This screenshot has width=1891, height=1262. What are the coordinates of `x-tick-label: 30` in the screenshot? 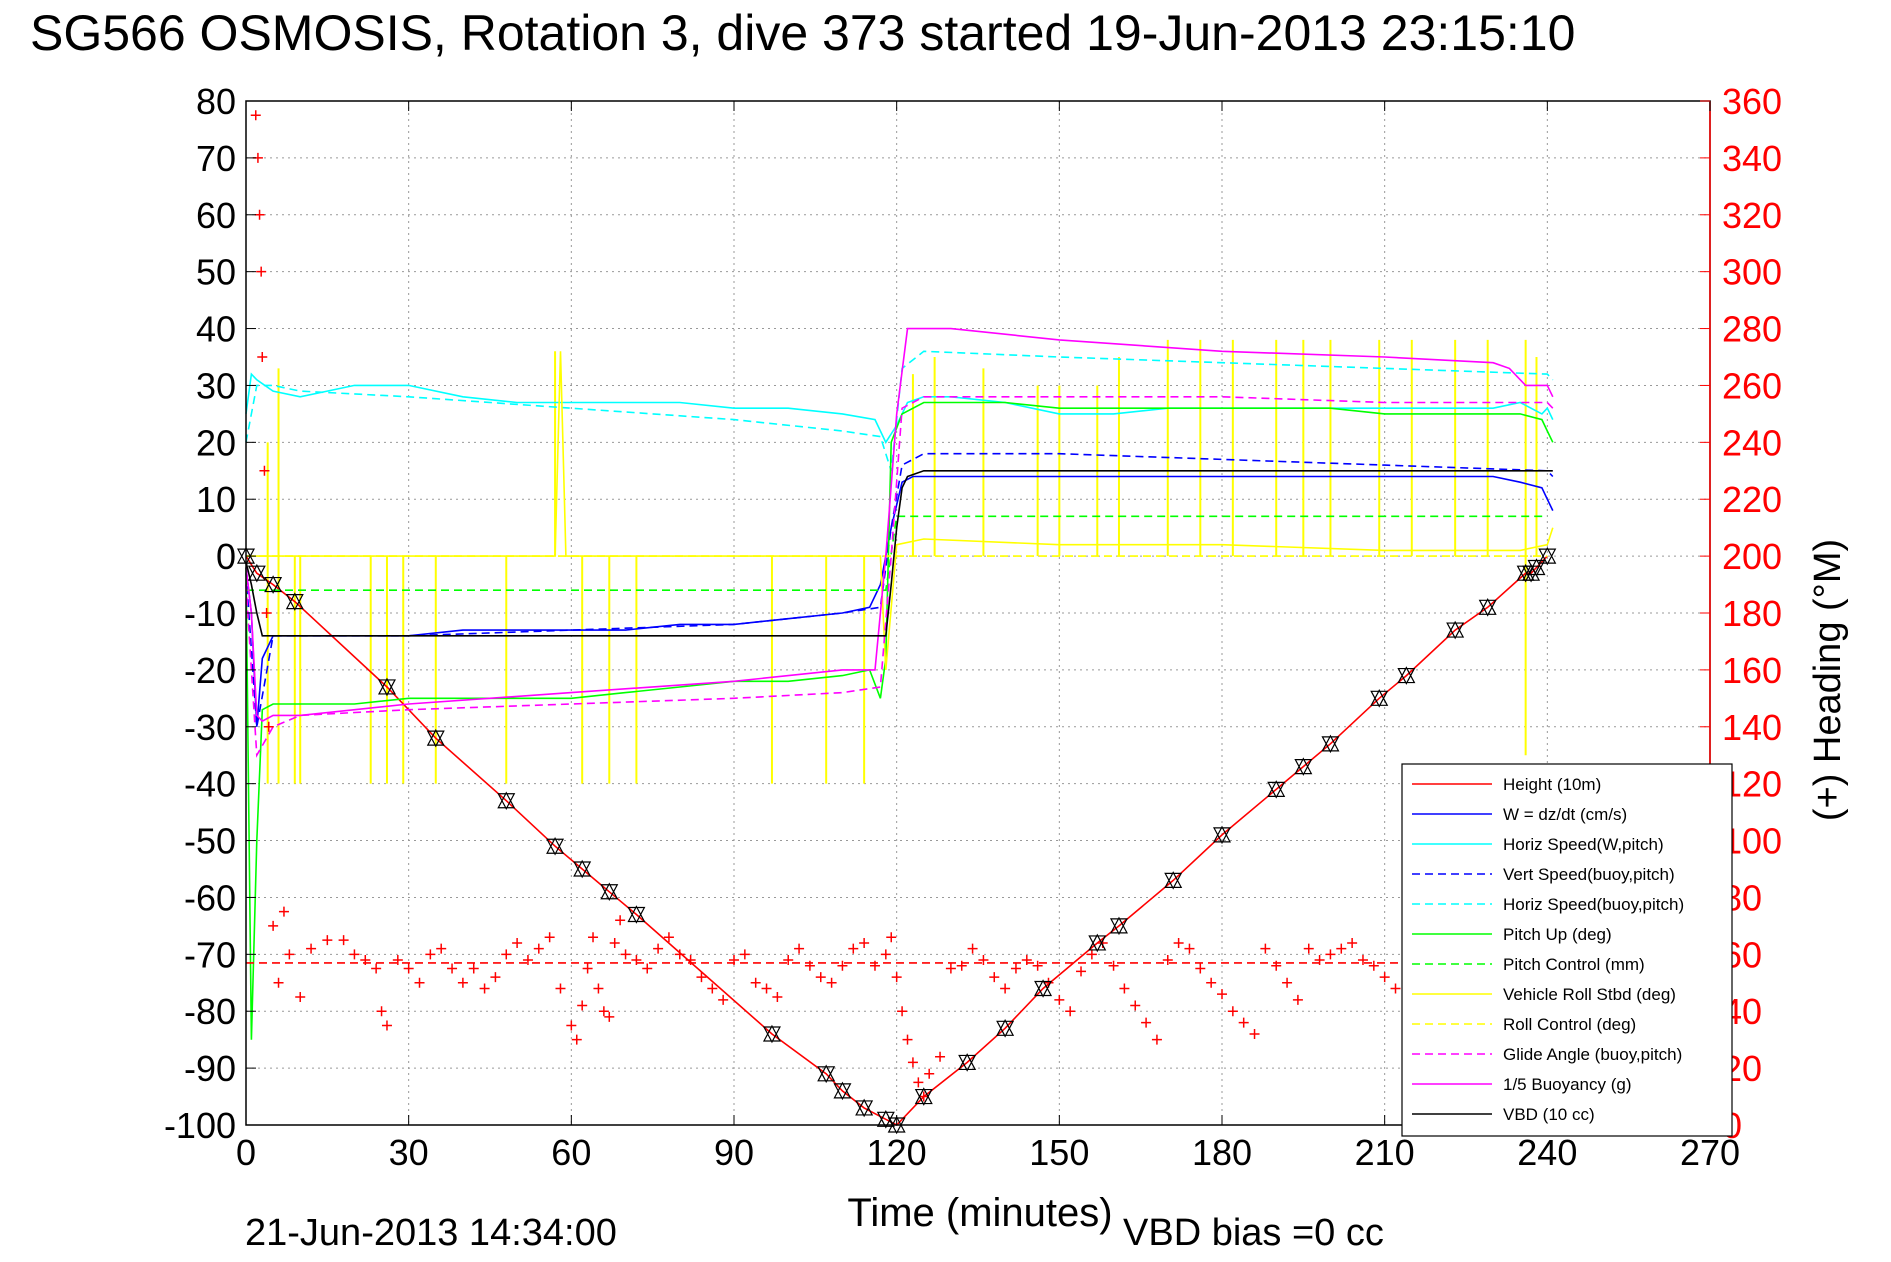 It's located at (409, 1152).